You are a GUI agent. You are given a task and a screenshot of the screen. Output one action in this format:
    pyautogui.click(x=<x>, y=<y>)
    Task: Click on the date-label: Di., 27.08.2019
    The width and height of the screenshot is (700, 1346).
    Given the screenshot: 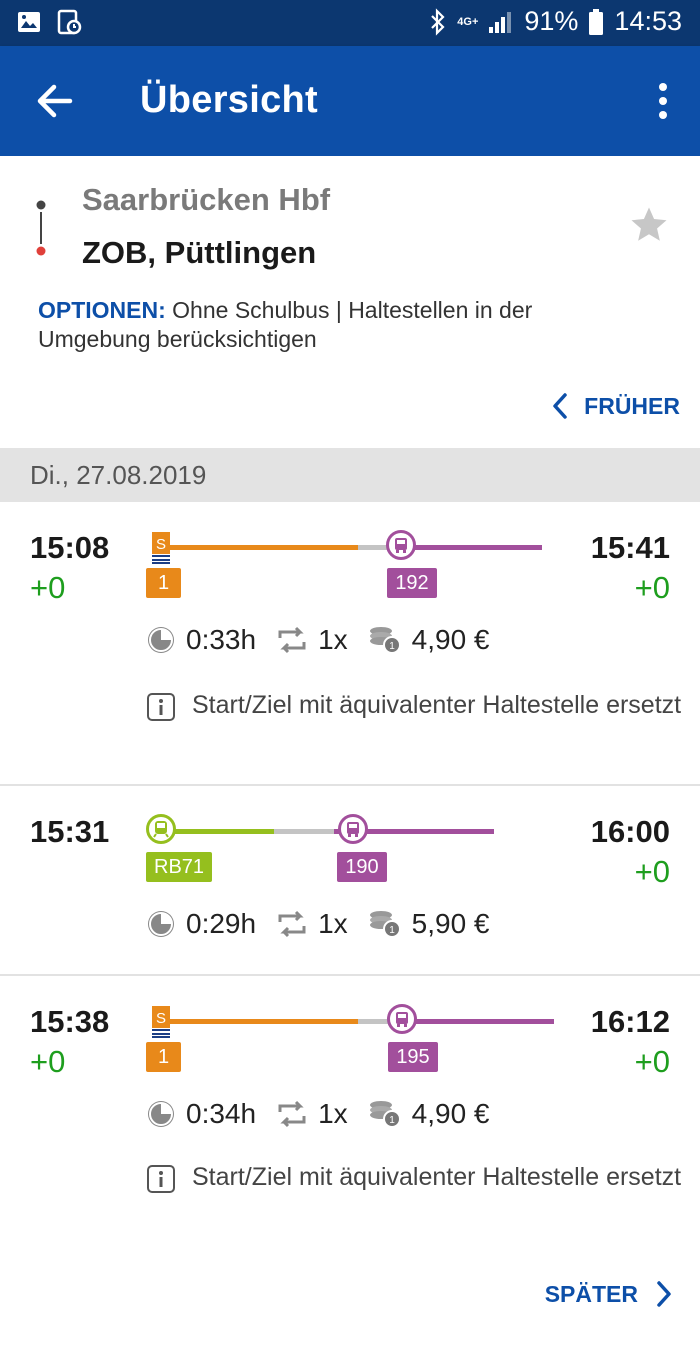 What is the action you would take?
    pyautogui.click(x=118, y=475)
    